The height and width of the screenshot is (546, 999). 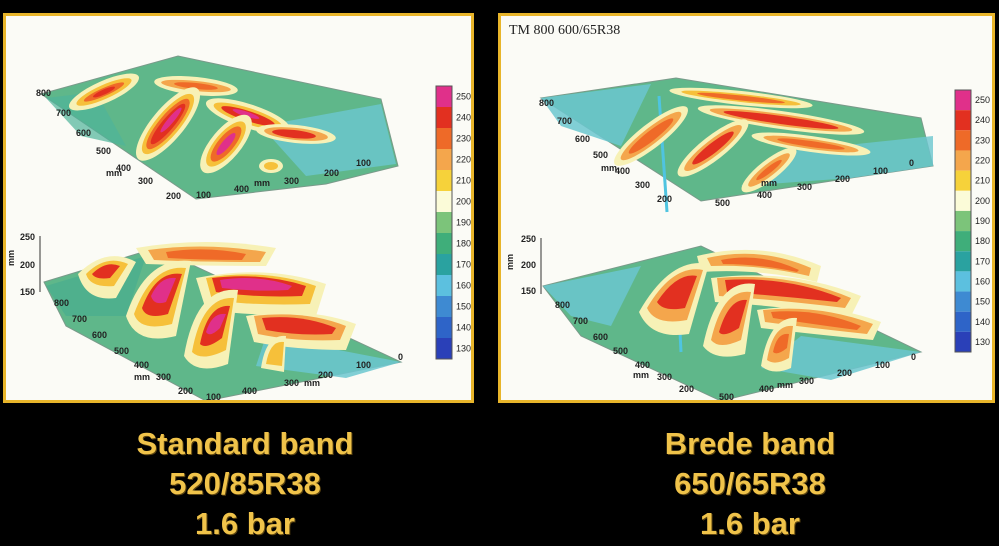 I want to click on right-colorbar: 250 240 230 220 210 200 190 180 170 160 150 140 130, so click(x=972, y=221).